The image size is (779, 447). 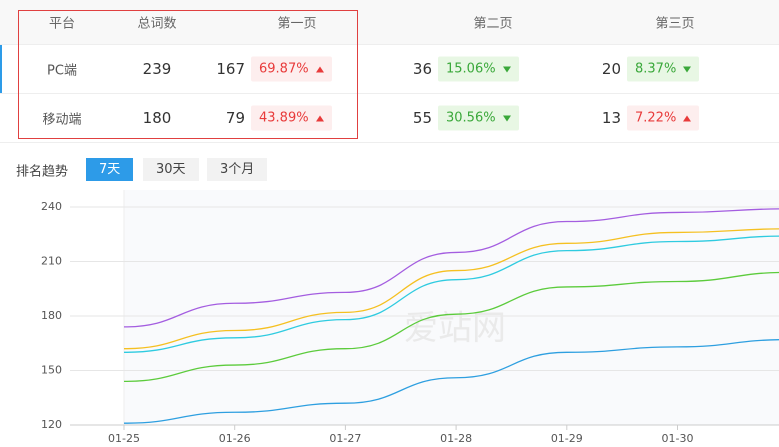 I want to click on x-tick-label: 01-25, so click(x=124, y=438).